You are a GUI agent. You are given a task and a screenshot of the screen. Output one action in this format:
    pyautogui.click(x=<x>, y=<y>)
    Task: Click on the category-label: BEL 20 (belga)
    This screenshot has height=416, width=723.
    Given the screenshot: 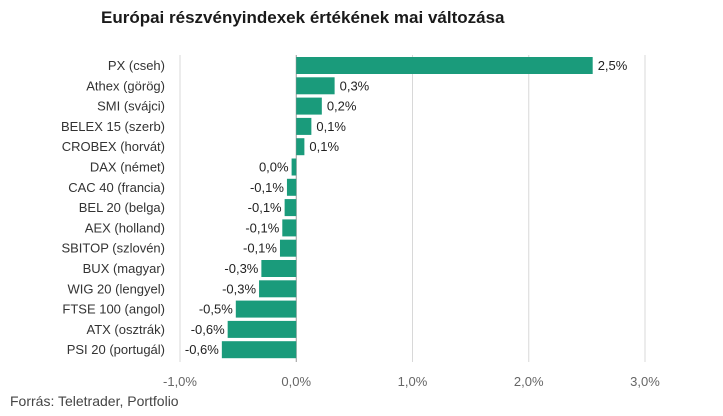 What is the action you would take?
    pyautogui.click(x=122, y=207)
    